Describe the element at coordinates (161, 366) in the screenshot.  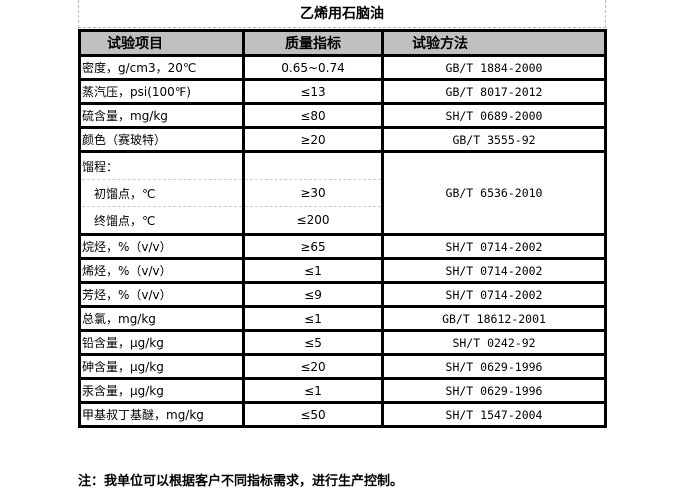
I see `cell-item: 砷含量，μg/kg` at that location.